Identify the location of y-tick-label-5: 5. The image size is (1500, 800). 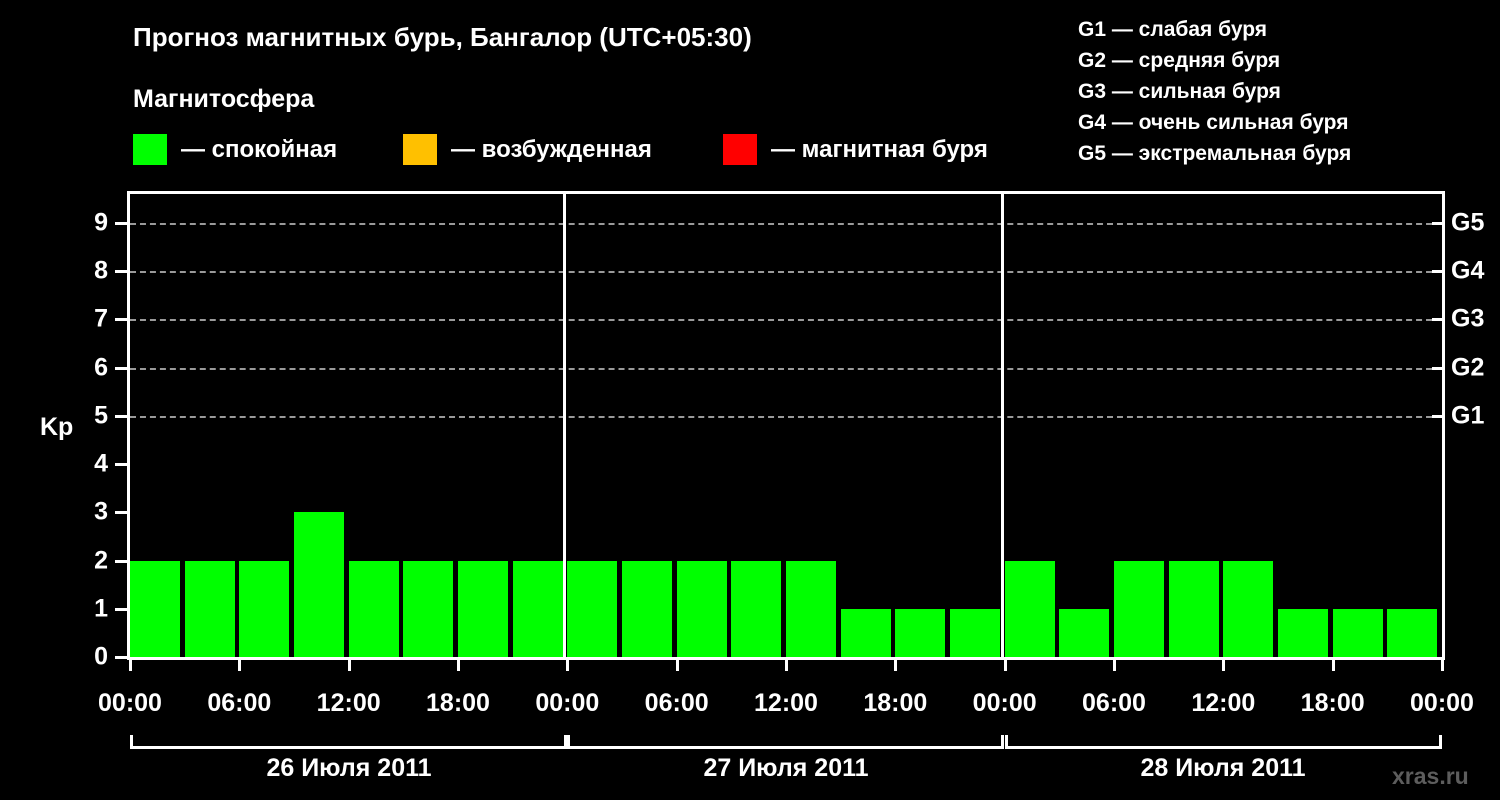
(101, 415).